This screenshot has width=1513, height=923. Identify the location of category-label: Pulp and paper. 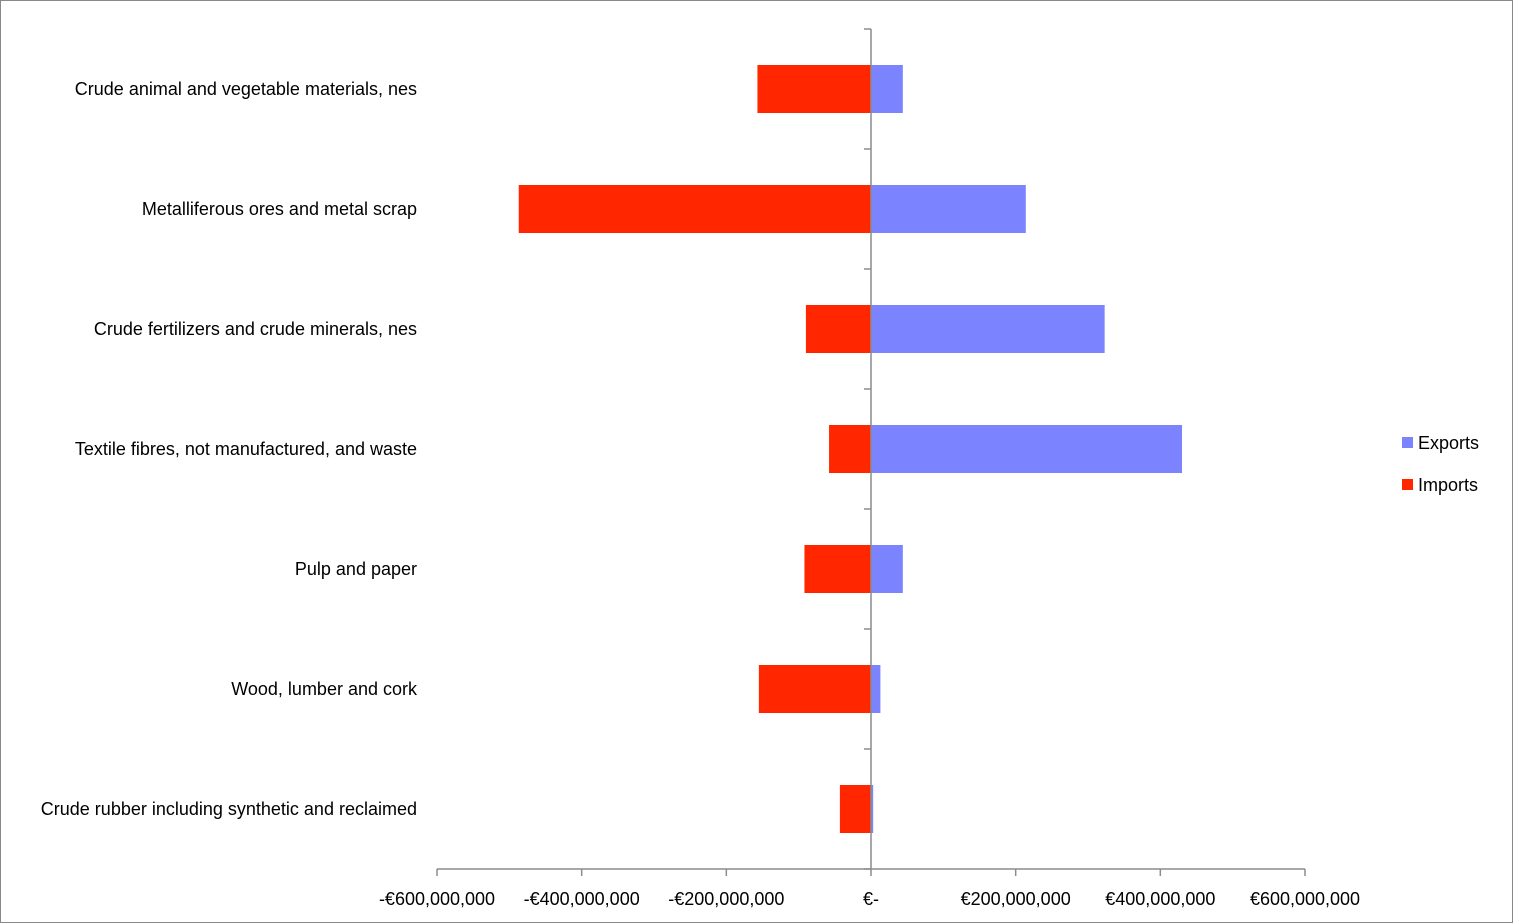
(356, 569).